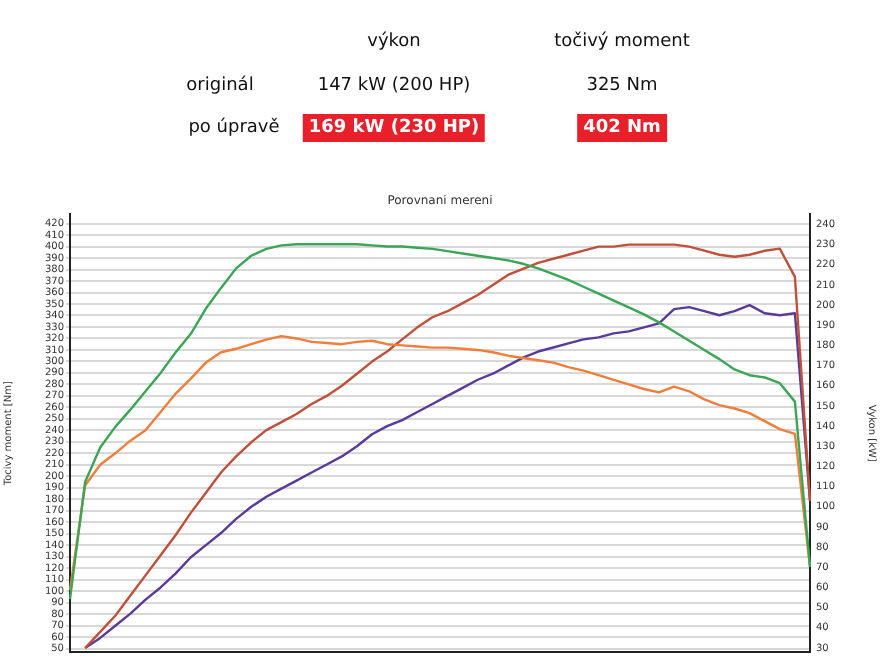  Describe the element at coordinates (234, 128) in the screenshot. I see `text: po úpravě` at that location.